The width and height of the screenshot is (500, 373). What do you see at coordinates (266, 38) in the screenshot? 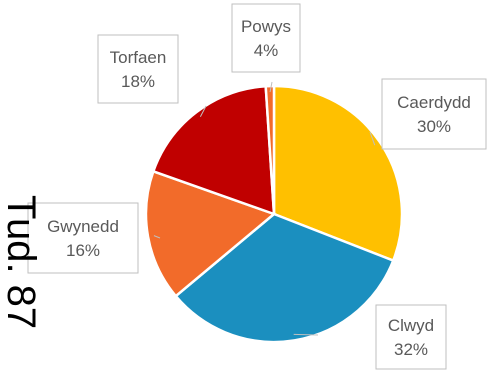
I see `callout-box-powys` at bounding box center [266, 38].